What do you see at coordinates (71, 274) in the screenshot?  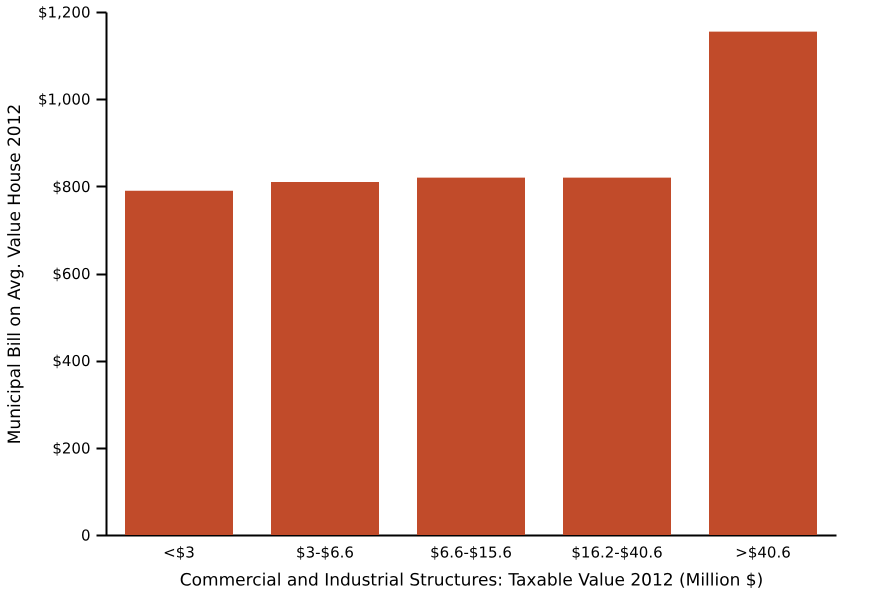 I see `y-tick-label: $600` at bounding box center [71, 274].